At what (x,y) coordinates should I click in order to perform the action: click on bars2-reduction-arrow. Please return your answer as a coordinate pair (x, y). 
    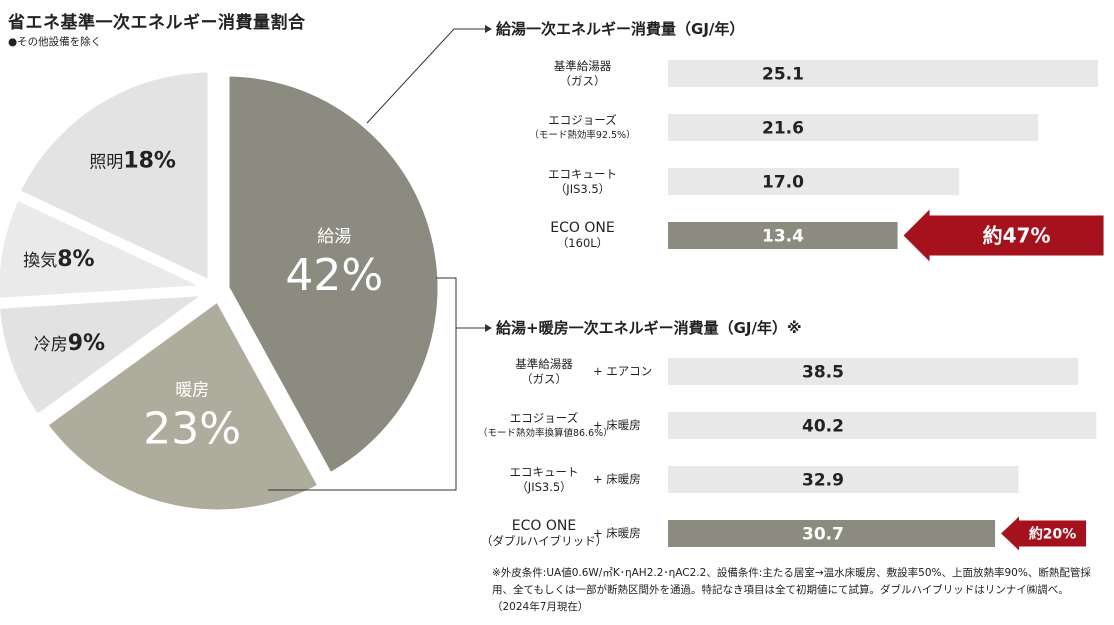
    Looking at the image, I should click on (1044, 533).